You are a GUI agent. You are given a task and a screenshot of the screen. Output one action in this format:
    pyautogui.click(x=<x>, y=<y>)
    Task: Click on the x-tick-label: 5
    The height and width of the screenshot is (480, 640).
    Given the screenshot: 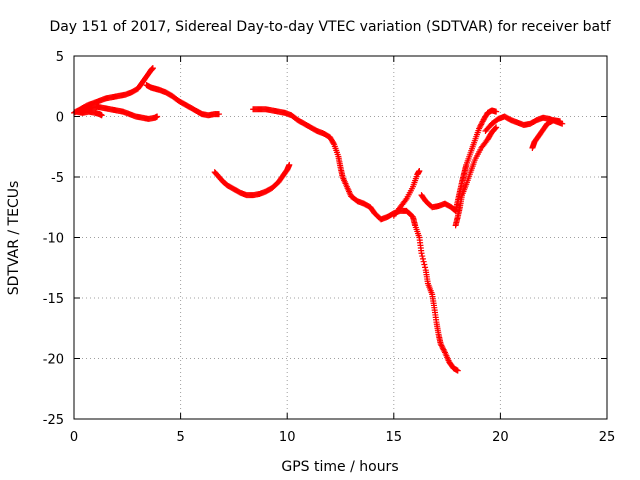 What is the action you would take?
    pyautogui.click(x=180, y=437)
    